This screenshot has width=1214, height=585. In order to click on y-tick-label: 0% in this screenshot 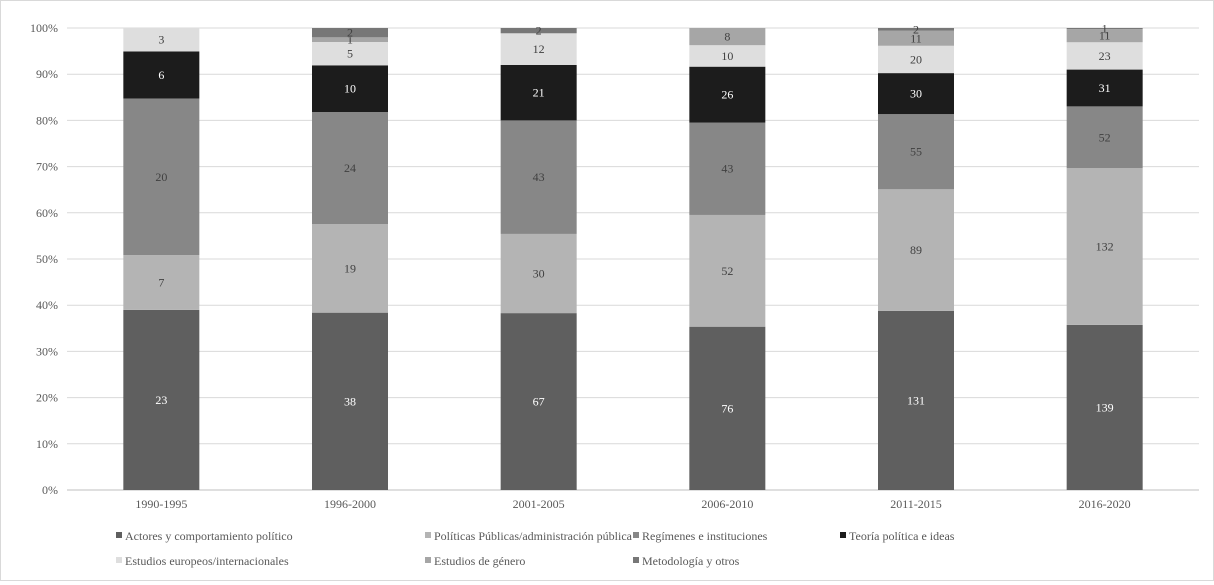, I will do `click(50, 490)`.